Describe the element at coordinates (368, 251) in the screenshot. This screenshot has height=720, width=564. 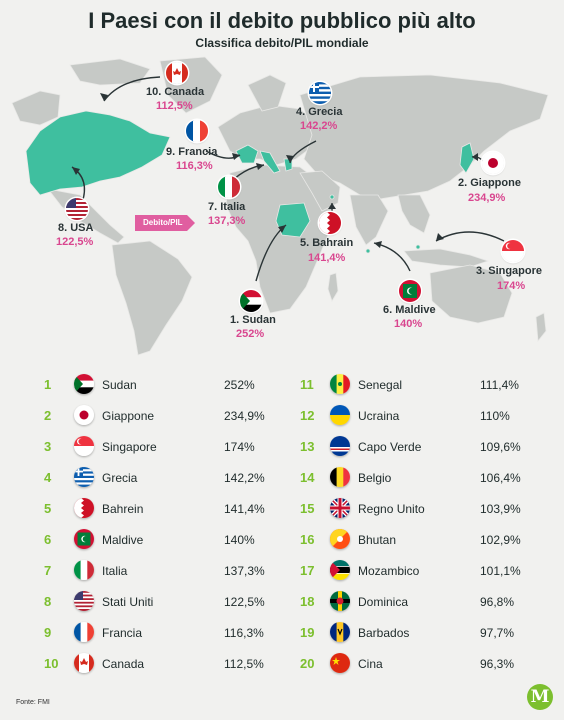
I see `maldives-highlight` at that location.